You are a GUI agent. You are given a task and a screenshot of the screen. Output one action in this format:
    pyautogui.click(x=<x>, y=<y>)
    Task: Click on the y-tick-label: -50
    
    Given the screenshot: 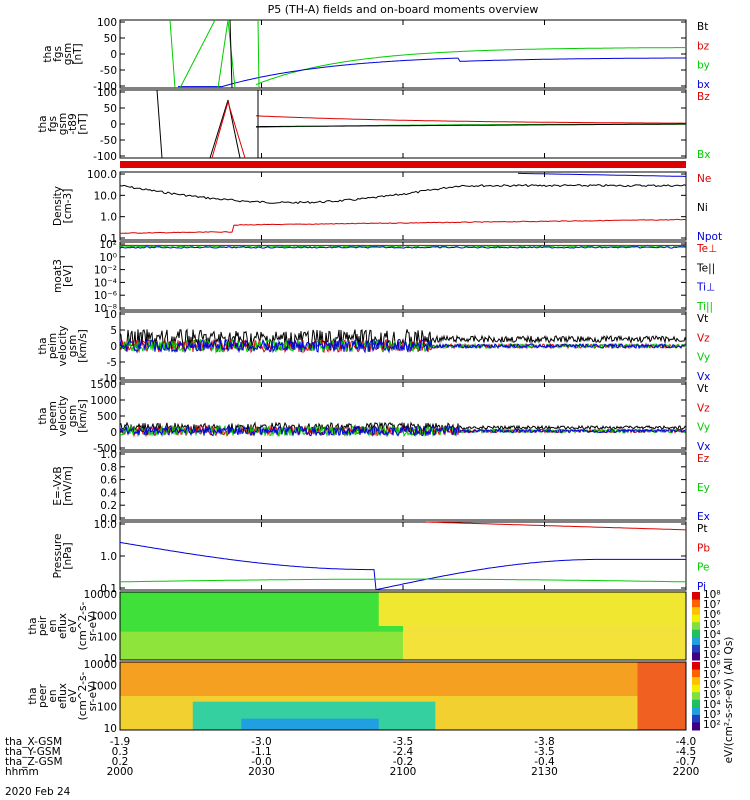 What is the action you would take?
    pyautogui.click(x=108, y=141)
    